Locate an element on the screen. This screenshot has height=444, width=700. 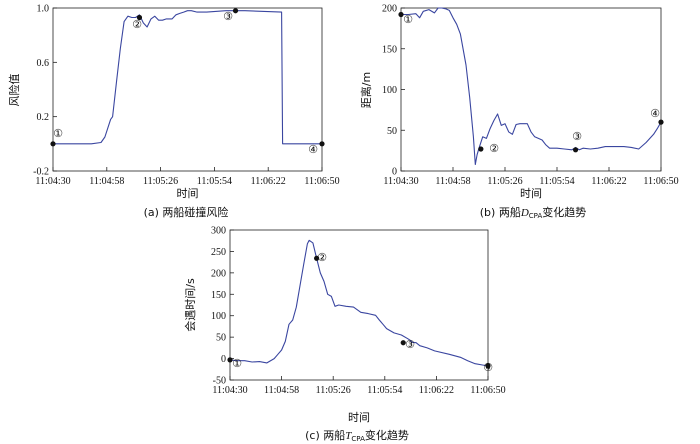
chart-caption: (a) 两船碰撞风险 is located at coordinates (186, 212).